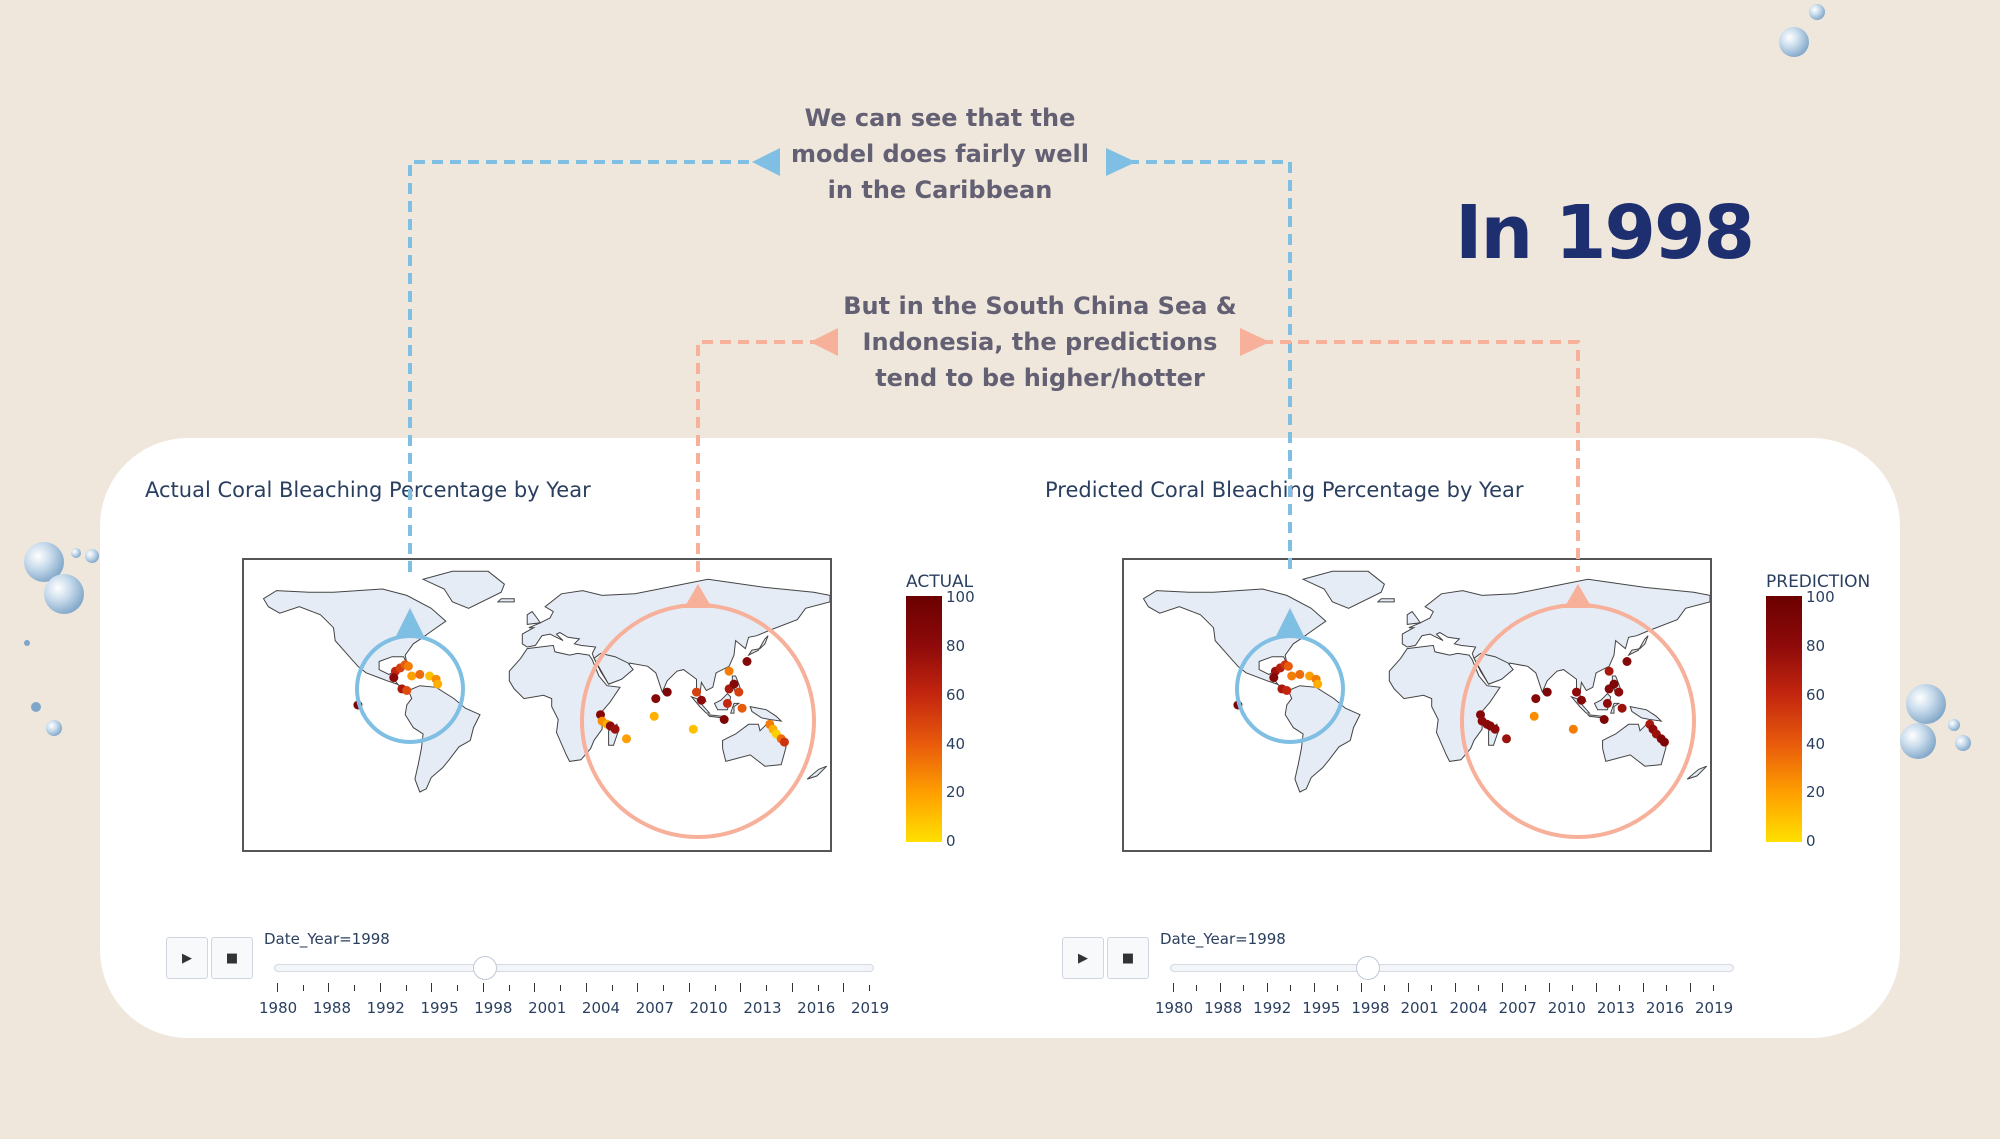 Image resolution: width=2000 pixels, height=1139 pixels. What do you see at coordinates (1128, 958) in the screenshot?
I see `predicted-stop-button: ■` at bounding box center [1128, 958].